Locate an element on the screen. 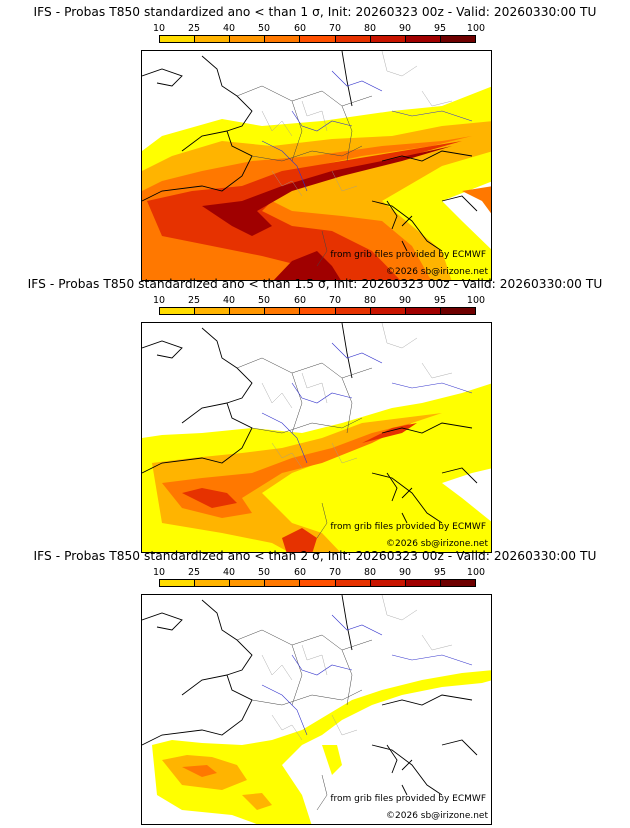 This screenshot has height=828, width=630. prob-field-darkorange is located at coordinates (199, 771).